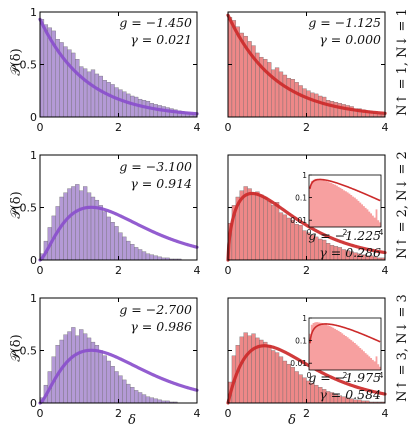 This screenshot has width=415, height=431. I want to click on annotation-gamma: γ = 0.914, so click(161, 183).